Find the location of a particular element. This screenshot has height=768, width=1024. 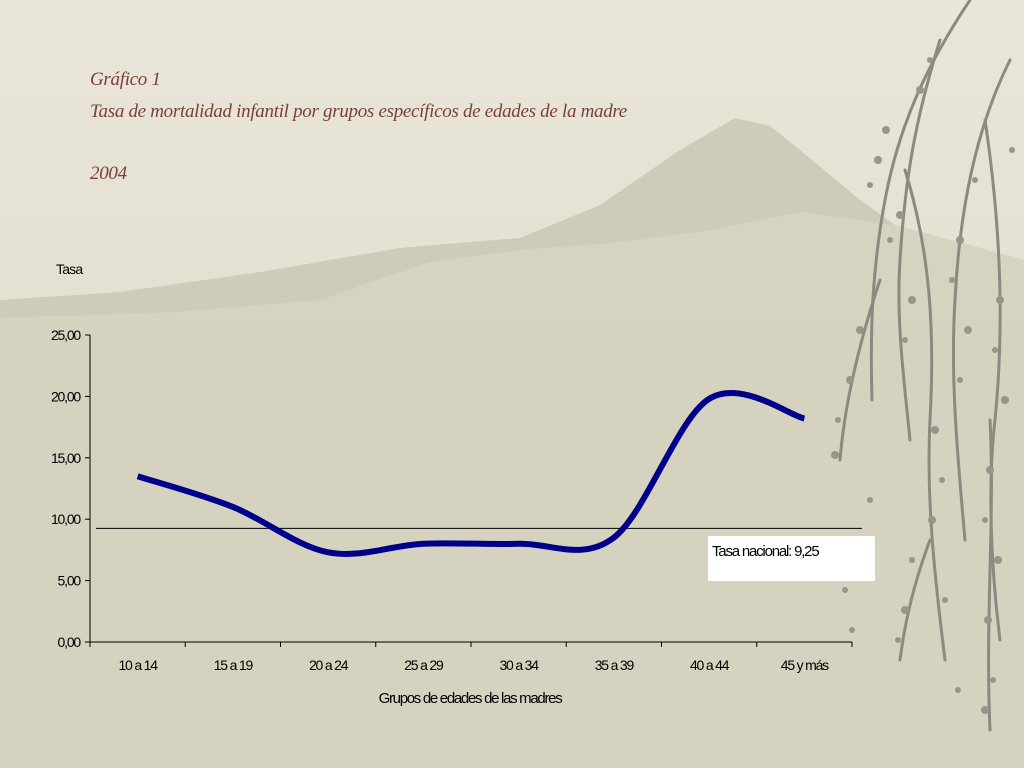

x-tick-label: 45 y más is located at coordinates (805, 665).